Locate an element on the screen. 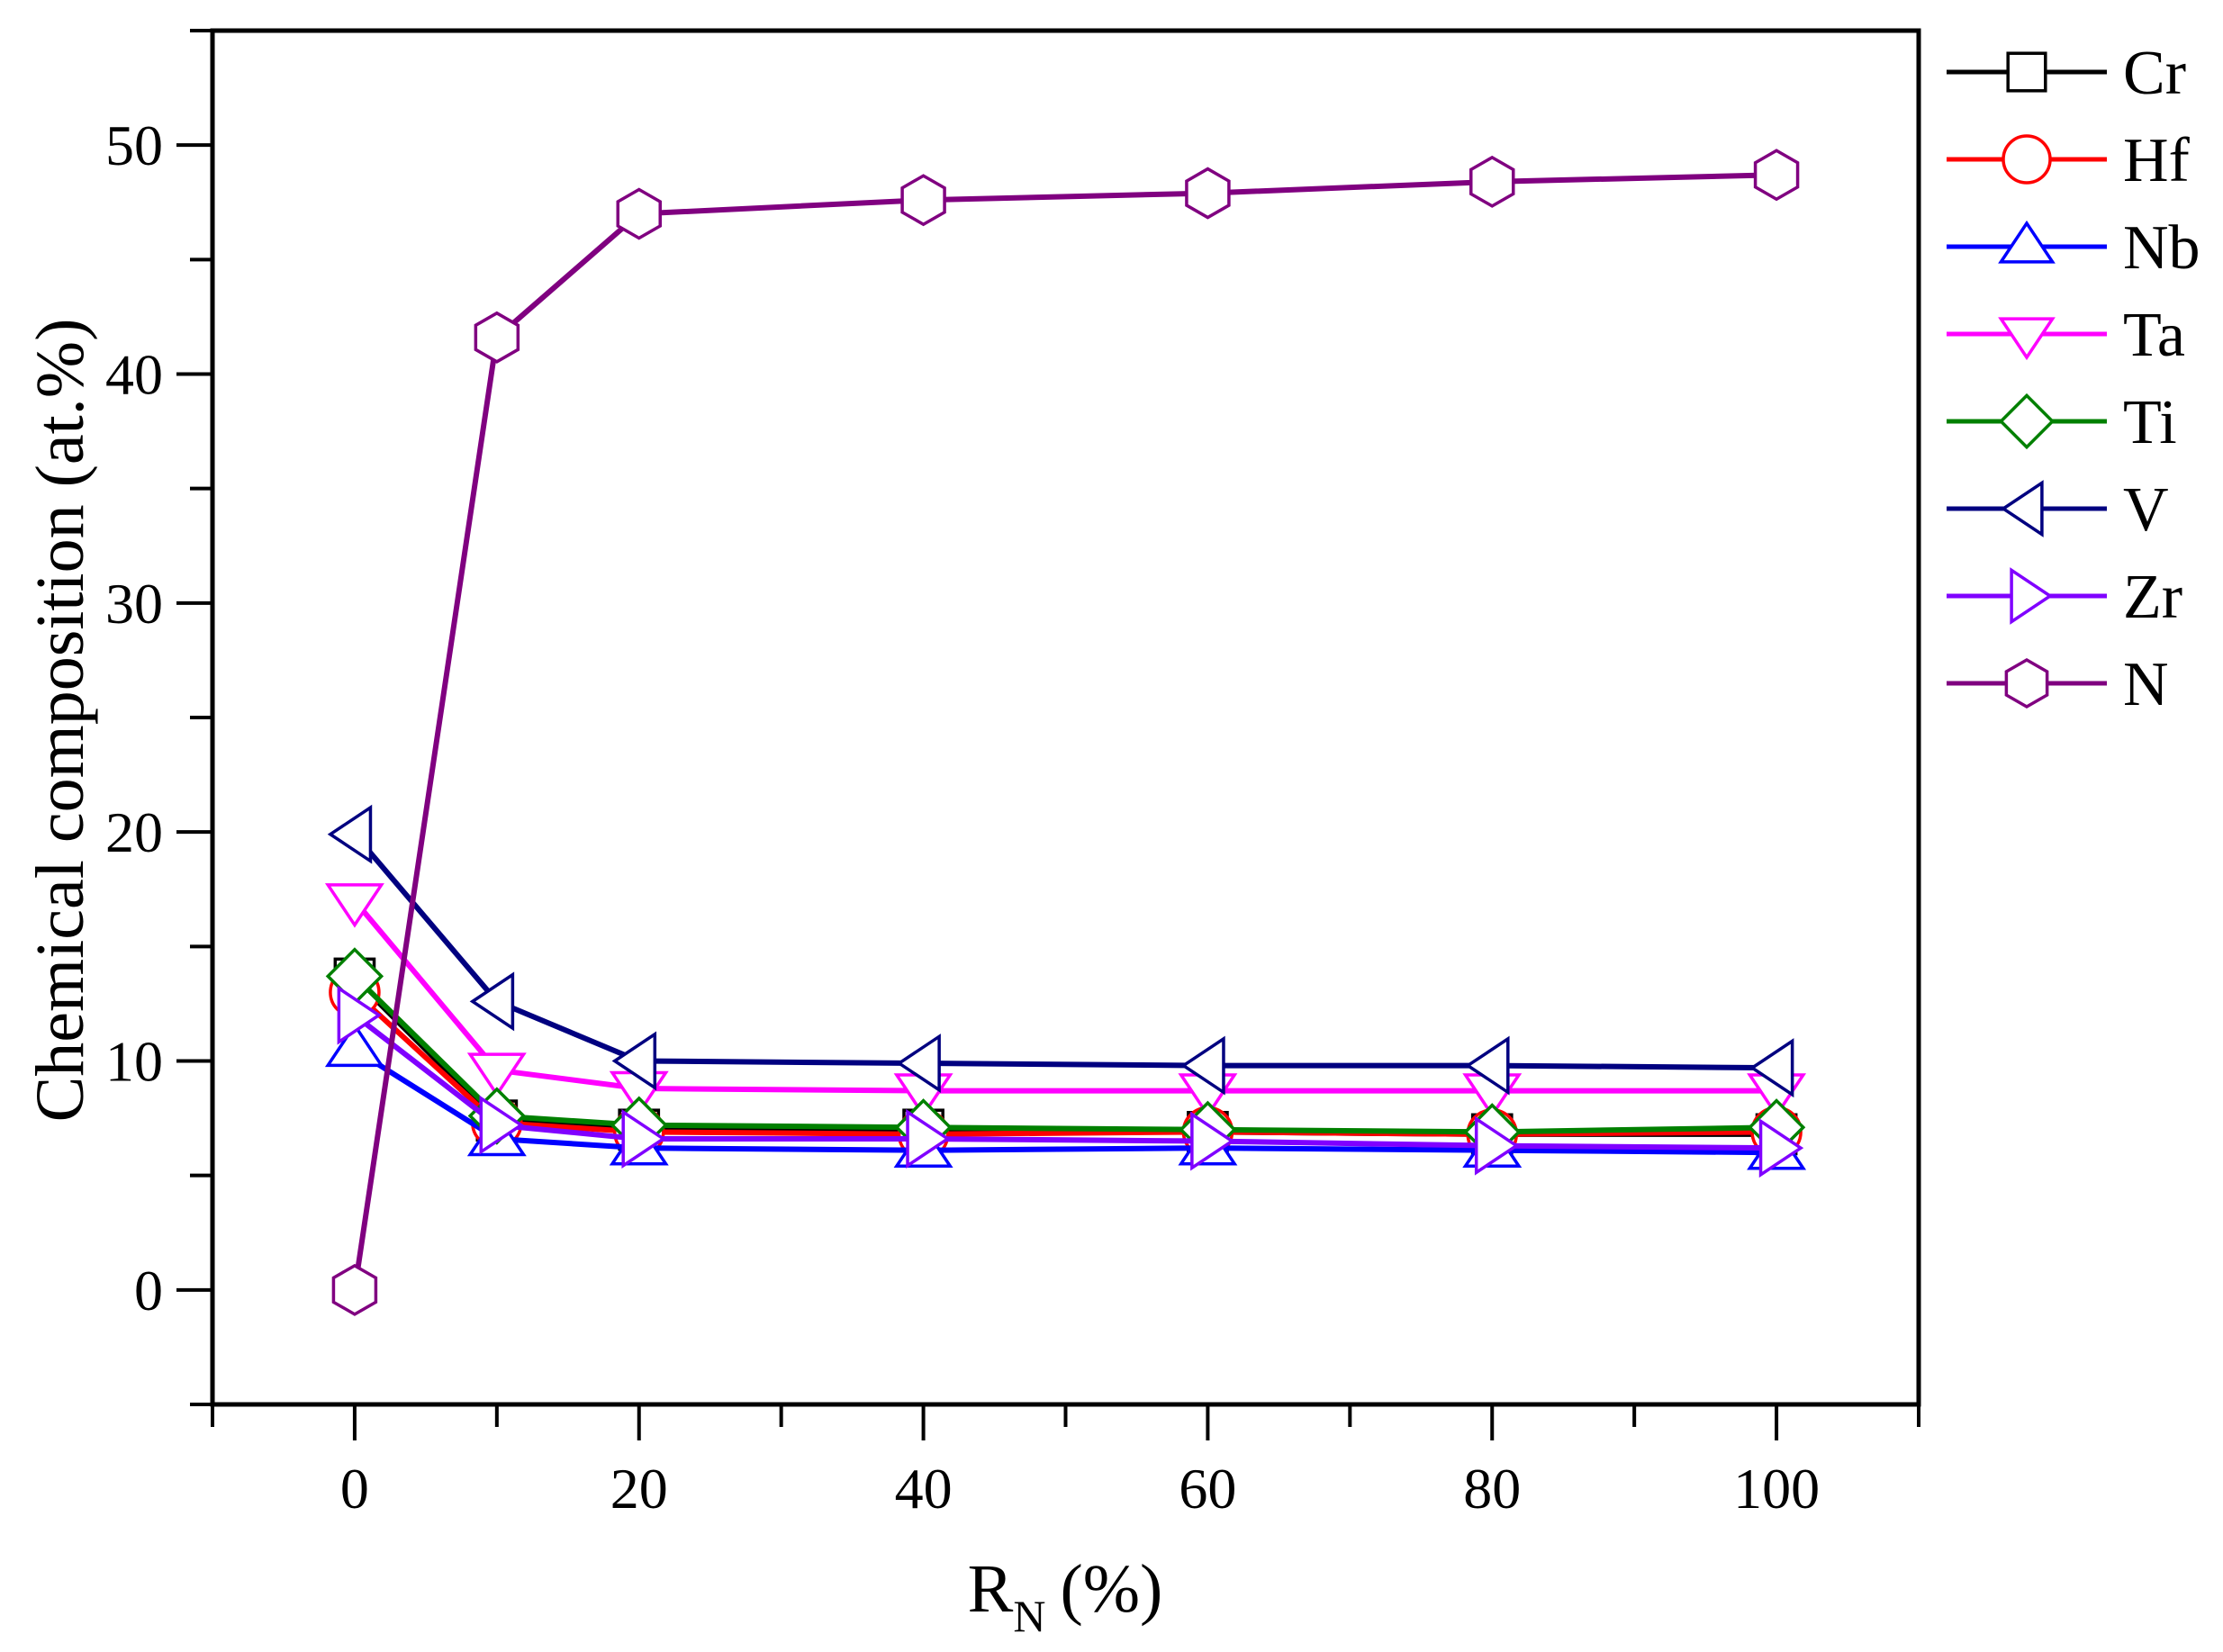 The height and width of the screenshot is (1652, 2223). x-axis-title-subscript: N is located at coordinates (1029, 1616).